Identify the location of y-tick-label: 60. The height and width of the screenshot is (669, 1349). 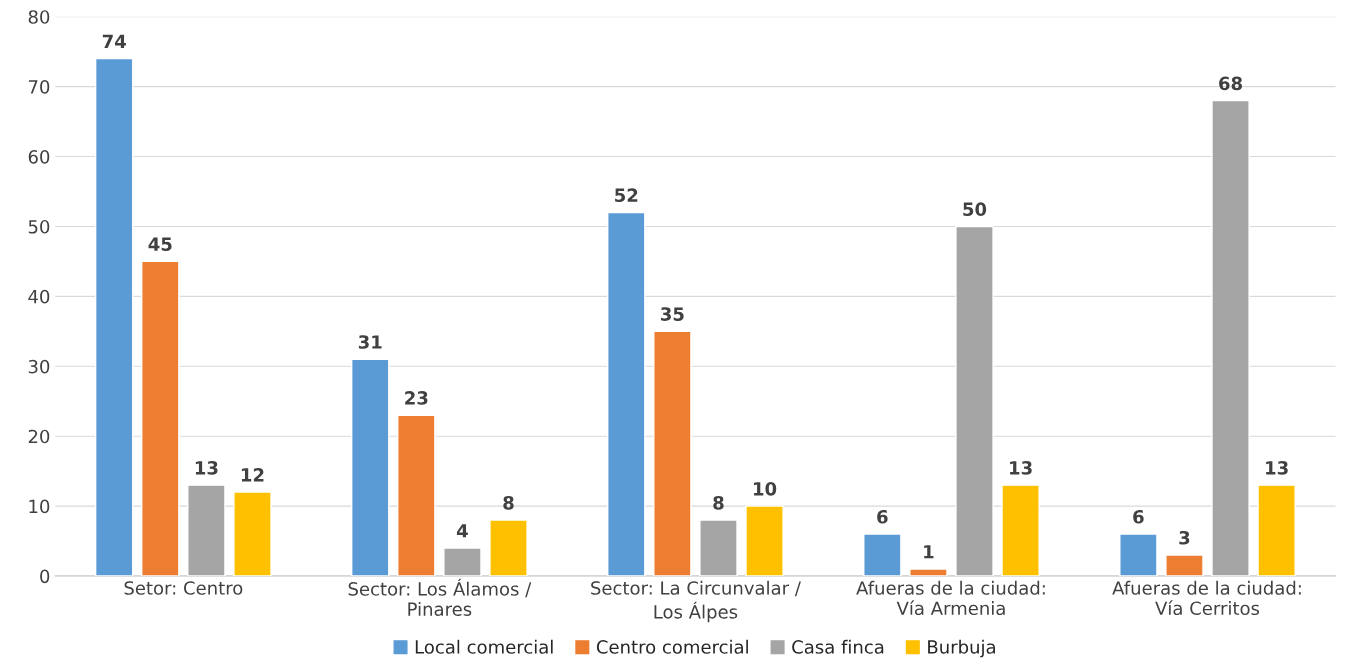
(39, 157).